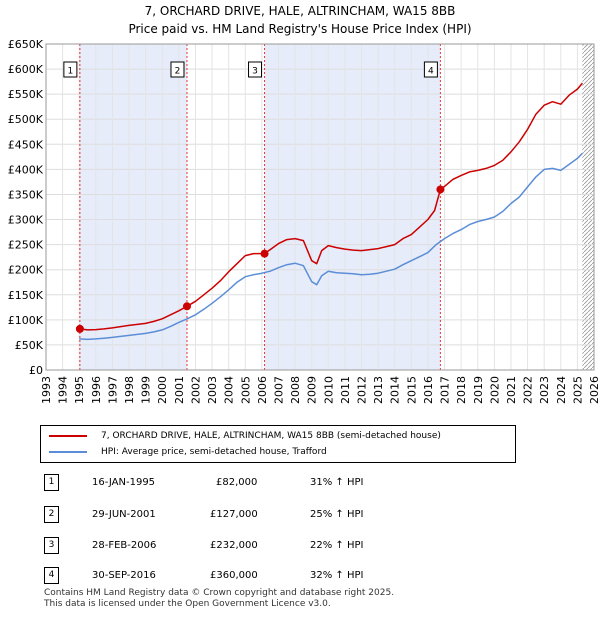 This screenshot has height=620, width=600. Describe the element at coordinates (337, 545) in the screenshot. I see `sale-hpi-change: 22% ↑ HPI` at that location.